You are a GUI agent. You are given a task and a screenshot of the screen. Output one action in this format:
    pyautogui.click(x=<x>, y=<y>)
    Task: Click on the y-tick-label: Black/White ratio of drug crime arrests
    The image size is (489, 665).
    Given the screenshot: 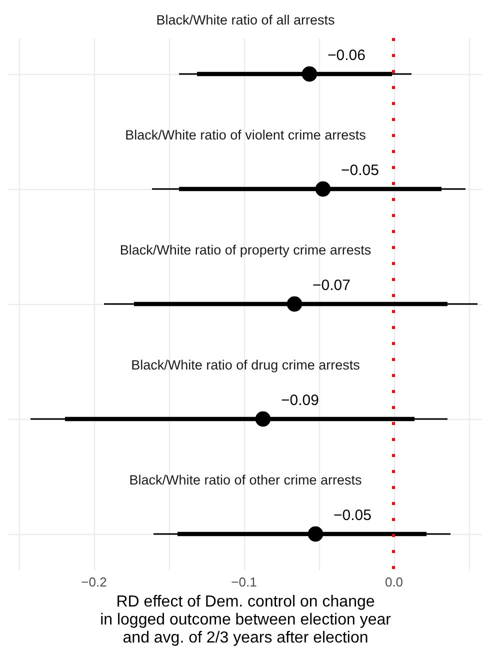 What is the action you would take?
    pyautogui.click(x=245, y=365)
    